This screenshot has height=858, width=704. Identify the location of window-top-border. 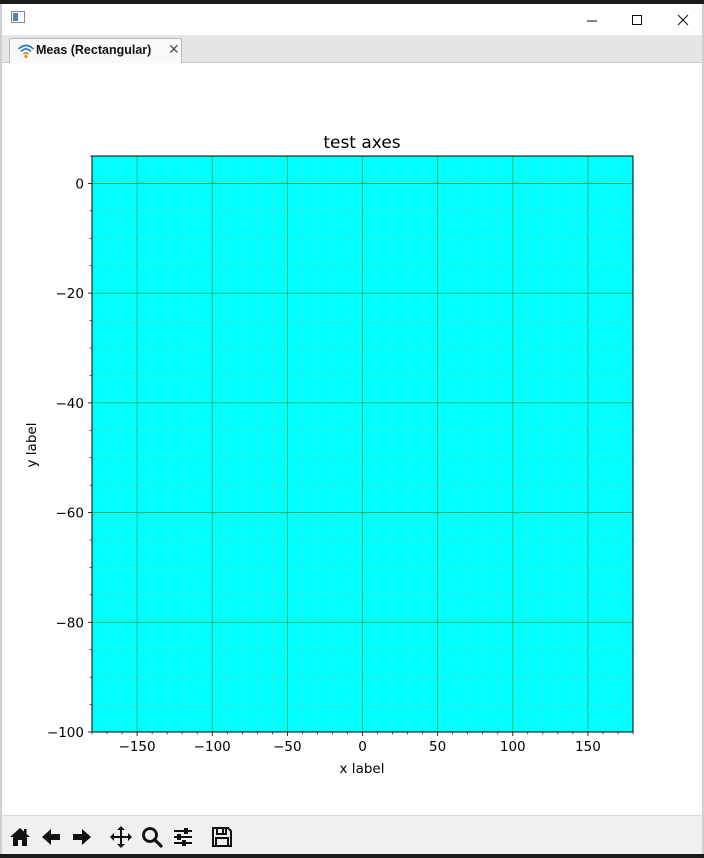
(352, 2).